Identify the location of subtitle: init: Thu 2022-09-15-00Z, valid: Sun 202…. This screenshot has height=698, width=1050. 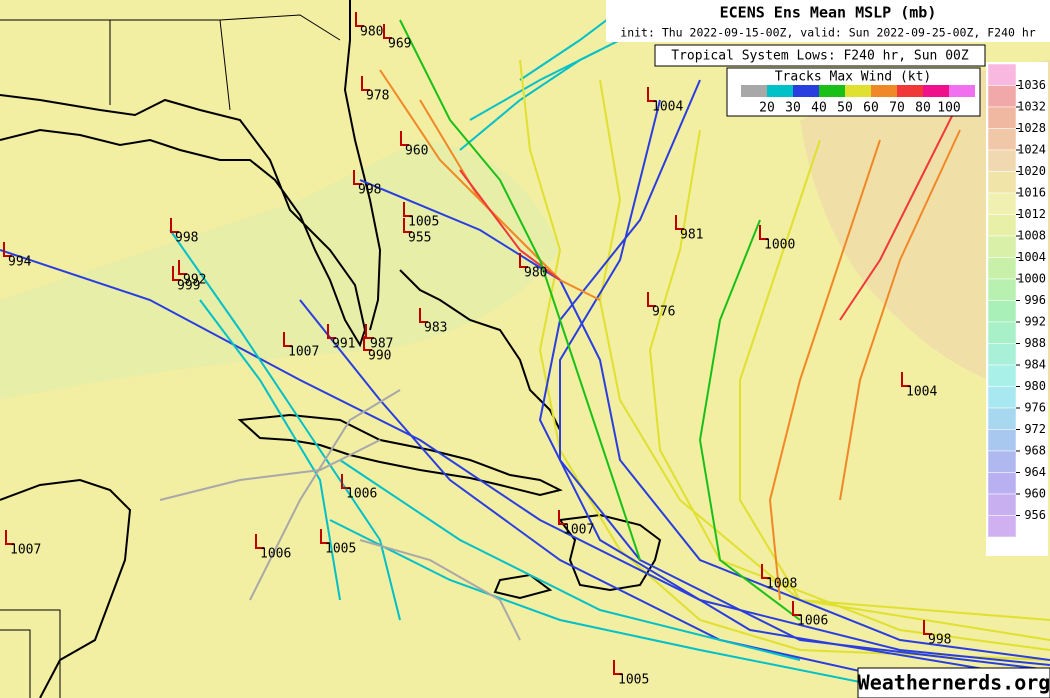
(827, 33).